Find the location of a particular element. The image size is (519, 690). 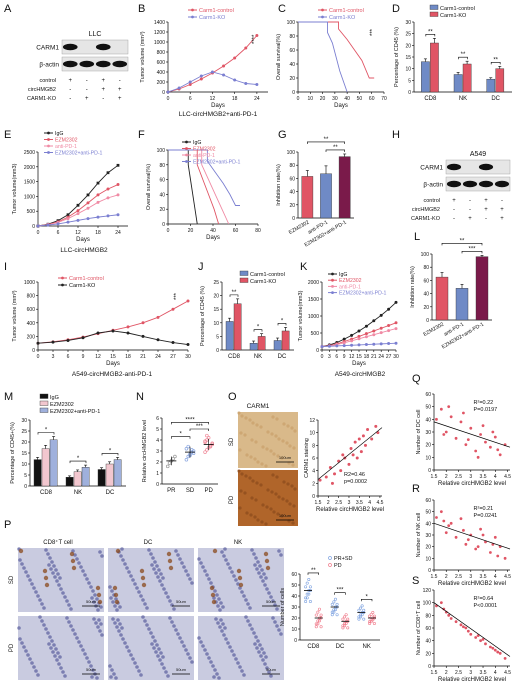

bar is located at coordinates (500, 80).